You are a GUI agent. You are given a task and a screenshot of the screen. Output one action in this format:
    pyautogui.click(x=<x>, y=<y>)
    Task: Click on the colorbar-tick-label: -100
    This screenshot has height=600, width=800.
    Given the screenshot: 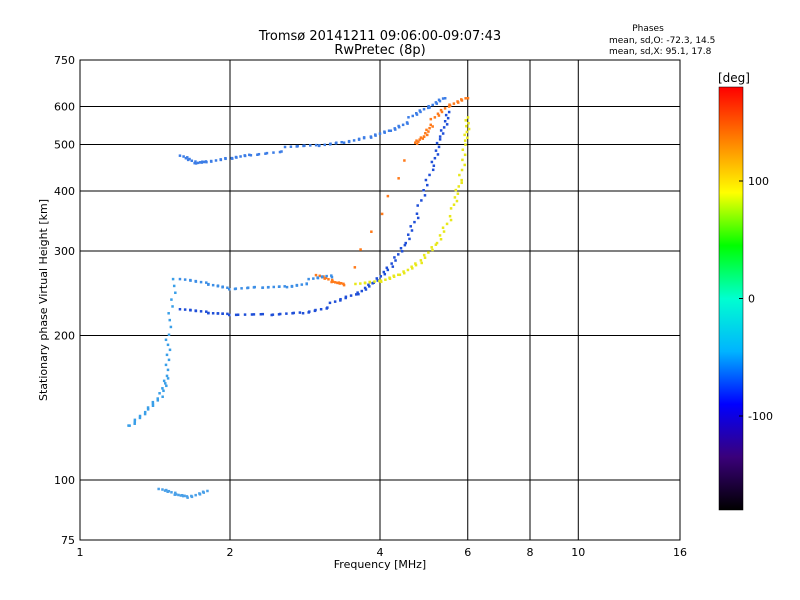 What is the action you would take?
    pyautogui.click(x=760, y=416)
    